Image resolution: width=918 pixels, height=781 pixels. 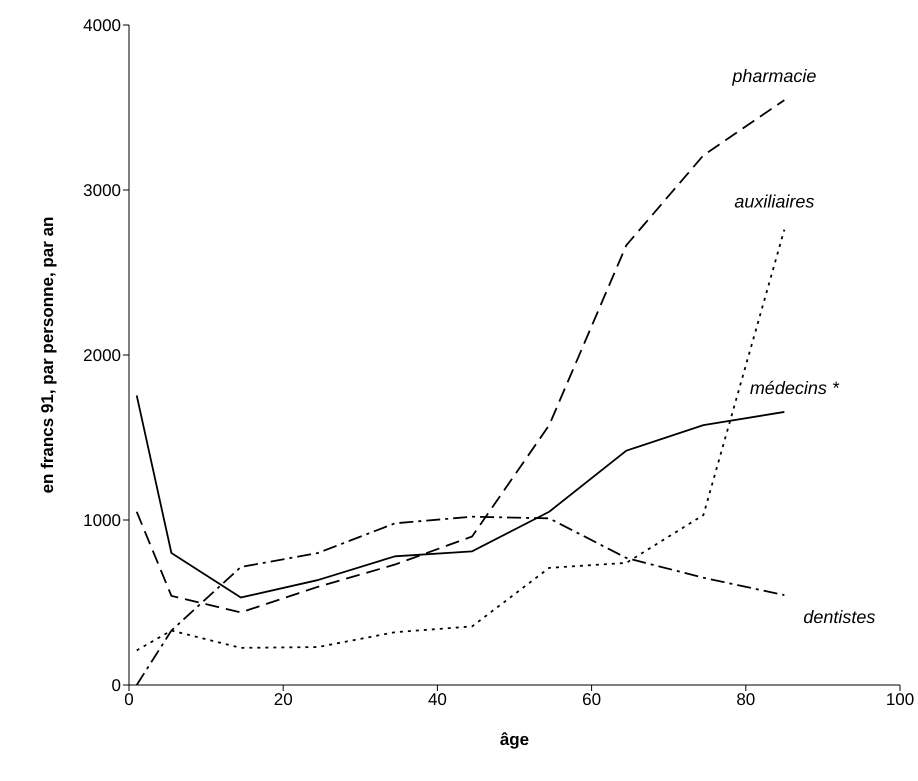 I want to click on y-tick-label: 4000, so click(x=102, y=26).